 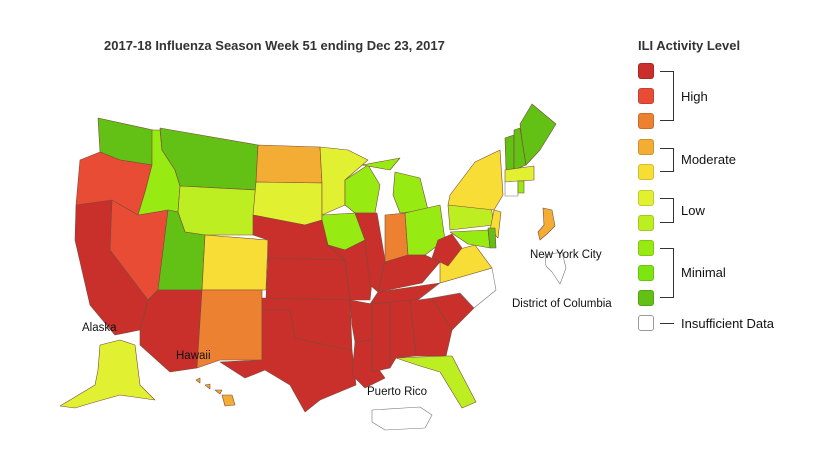 I want to click on state-wv, so click(x=447, y=250).